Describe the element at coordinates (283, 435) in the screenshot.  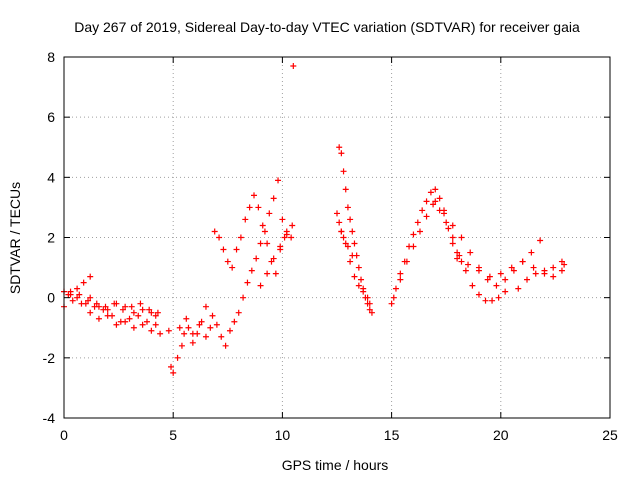
I see `x-tick-label: 10` at that location.